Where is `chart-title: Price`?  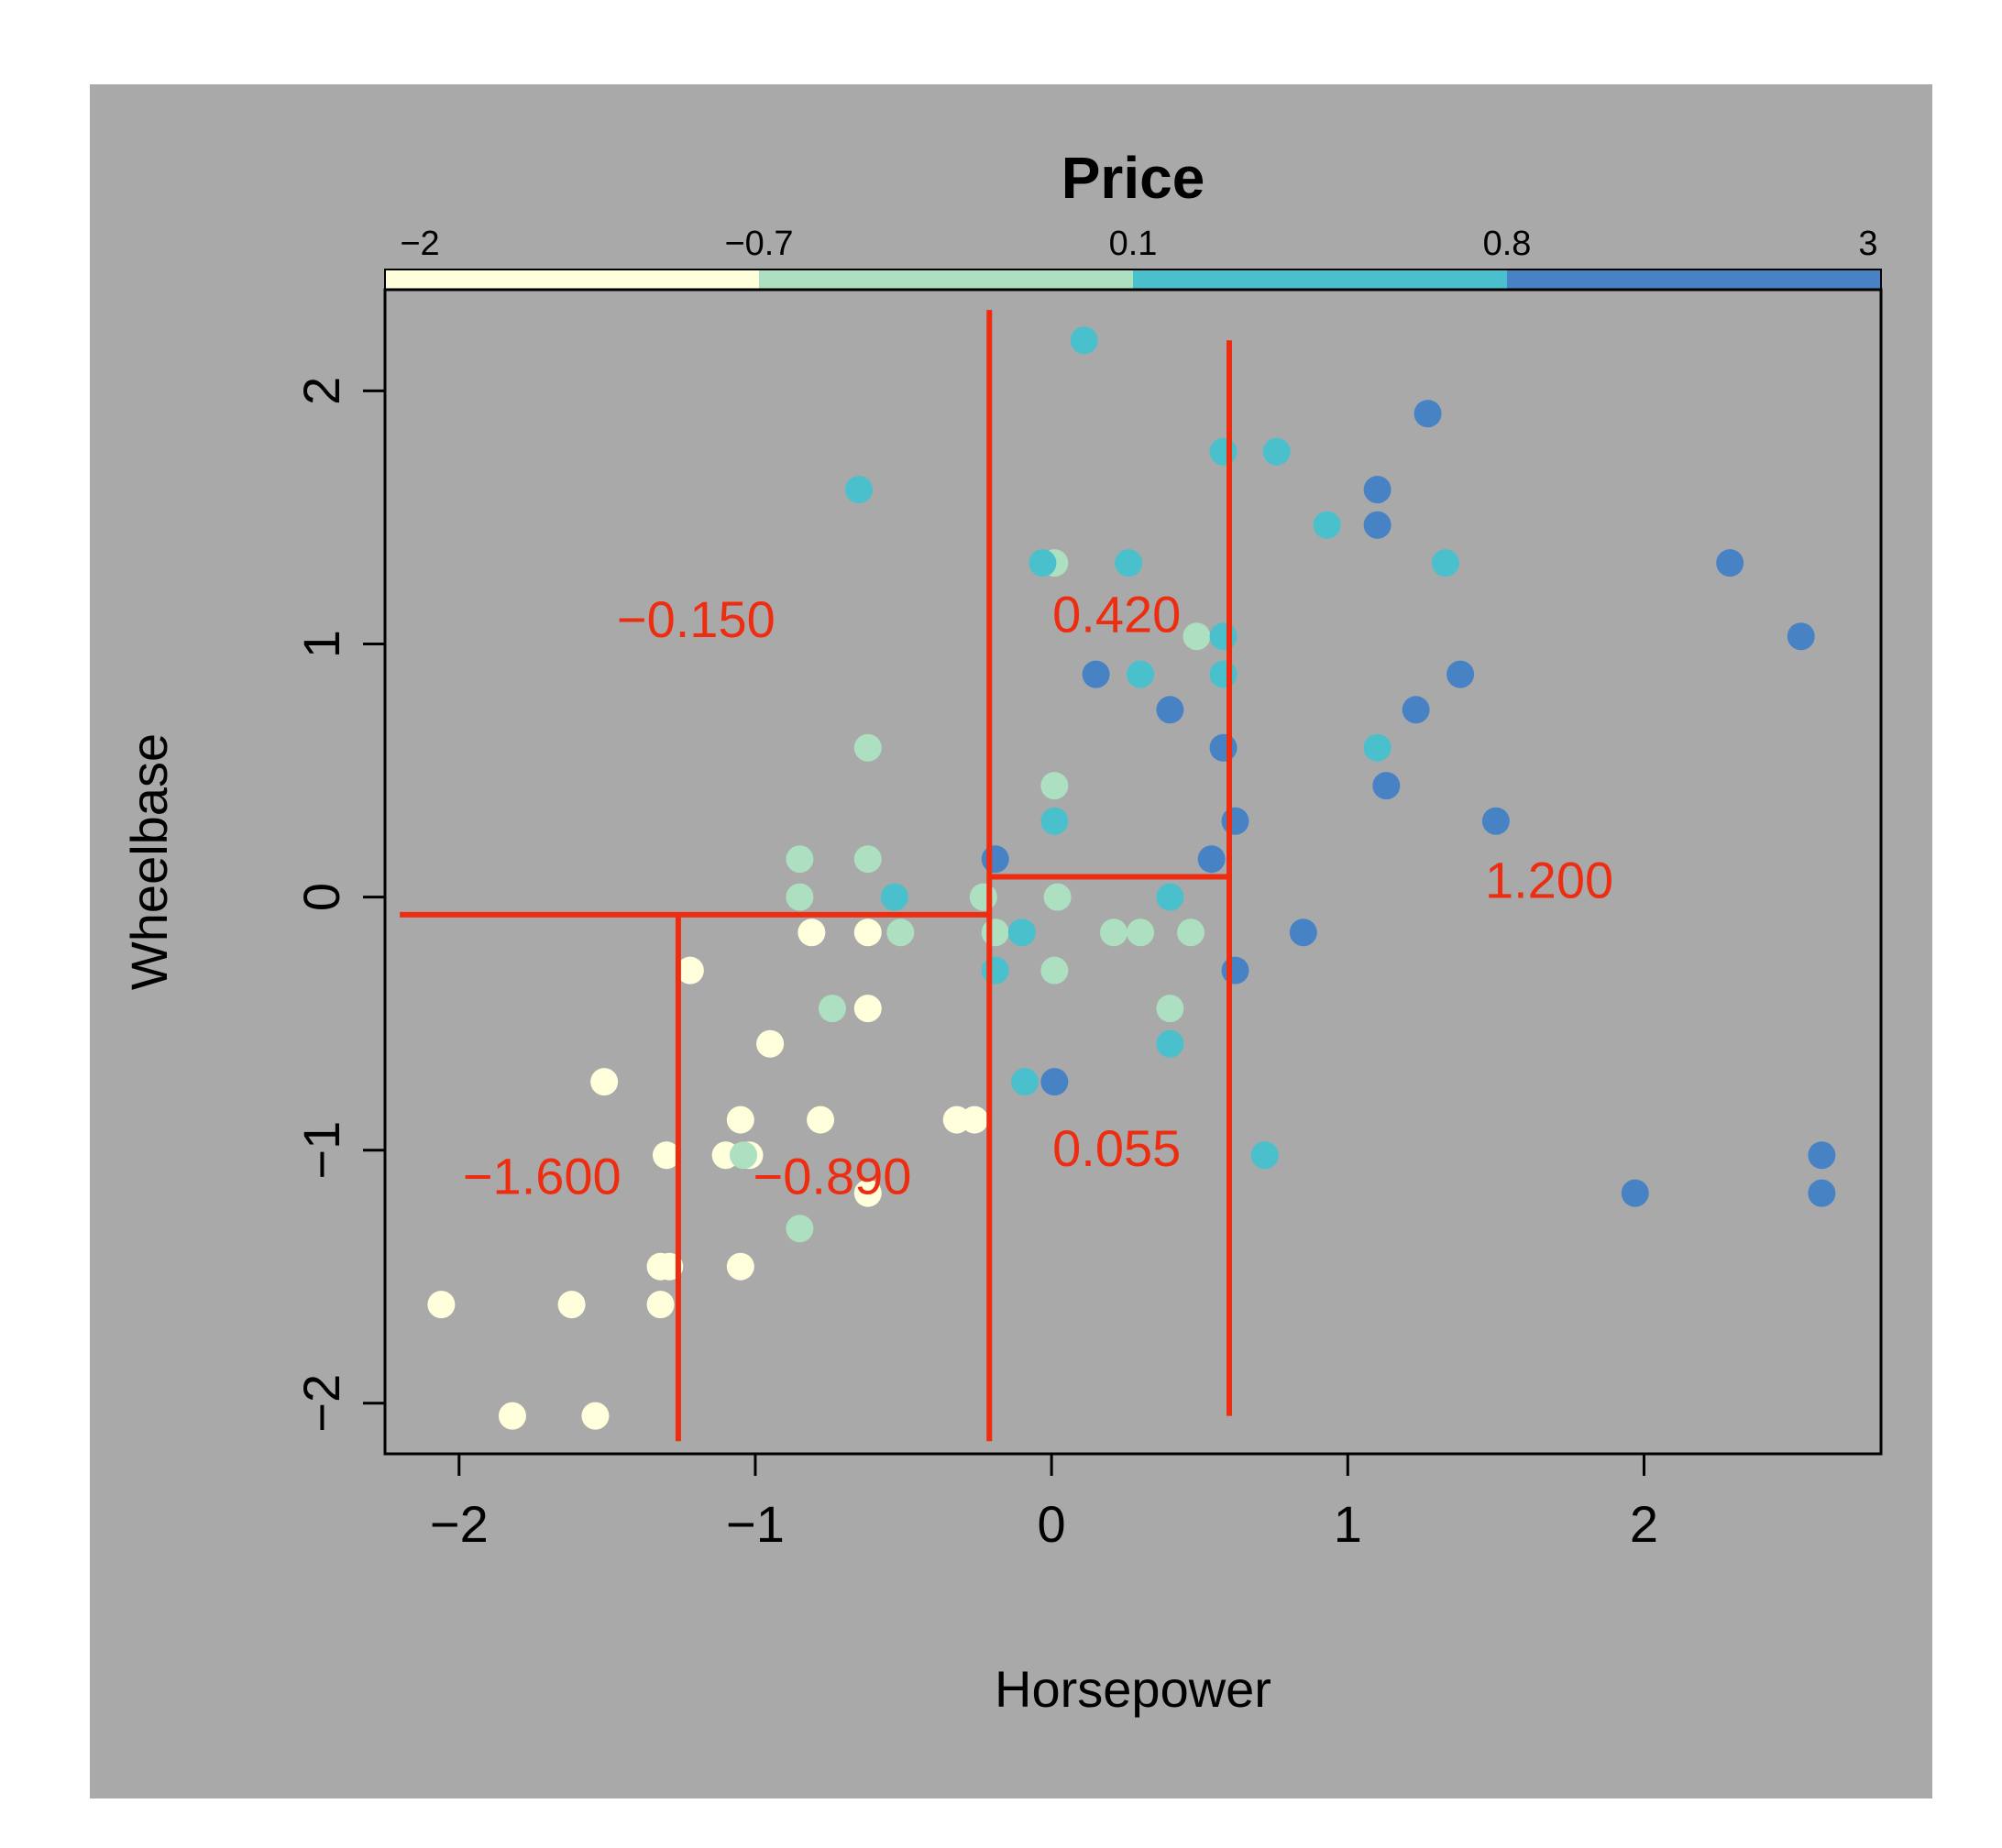 chart-title: Price is located at coordinates (1133, 178).